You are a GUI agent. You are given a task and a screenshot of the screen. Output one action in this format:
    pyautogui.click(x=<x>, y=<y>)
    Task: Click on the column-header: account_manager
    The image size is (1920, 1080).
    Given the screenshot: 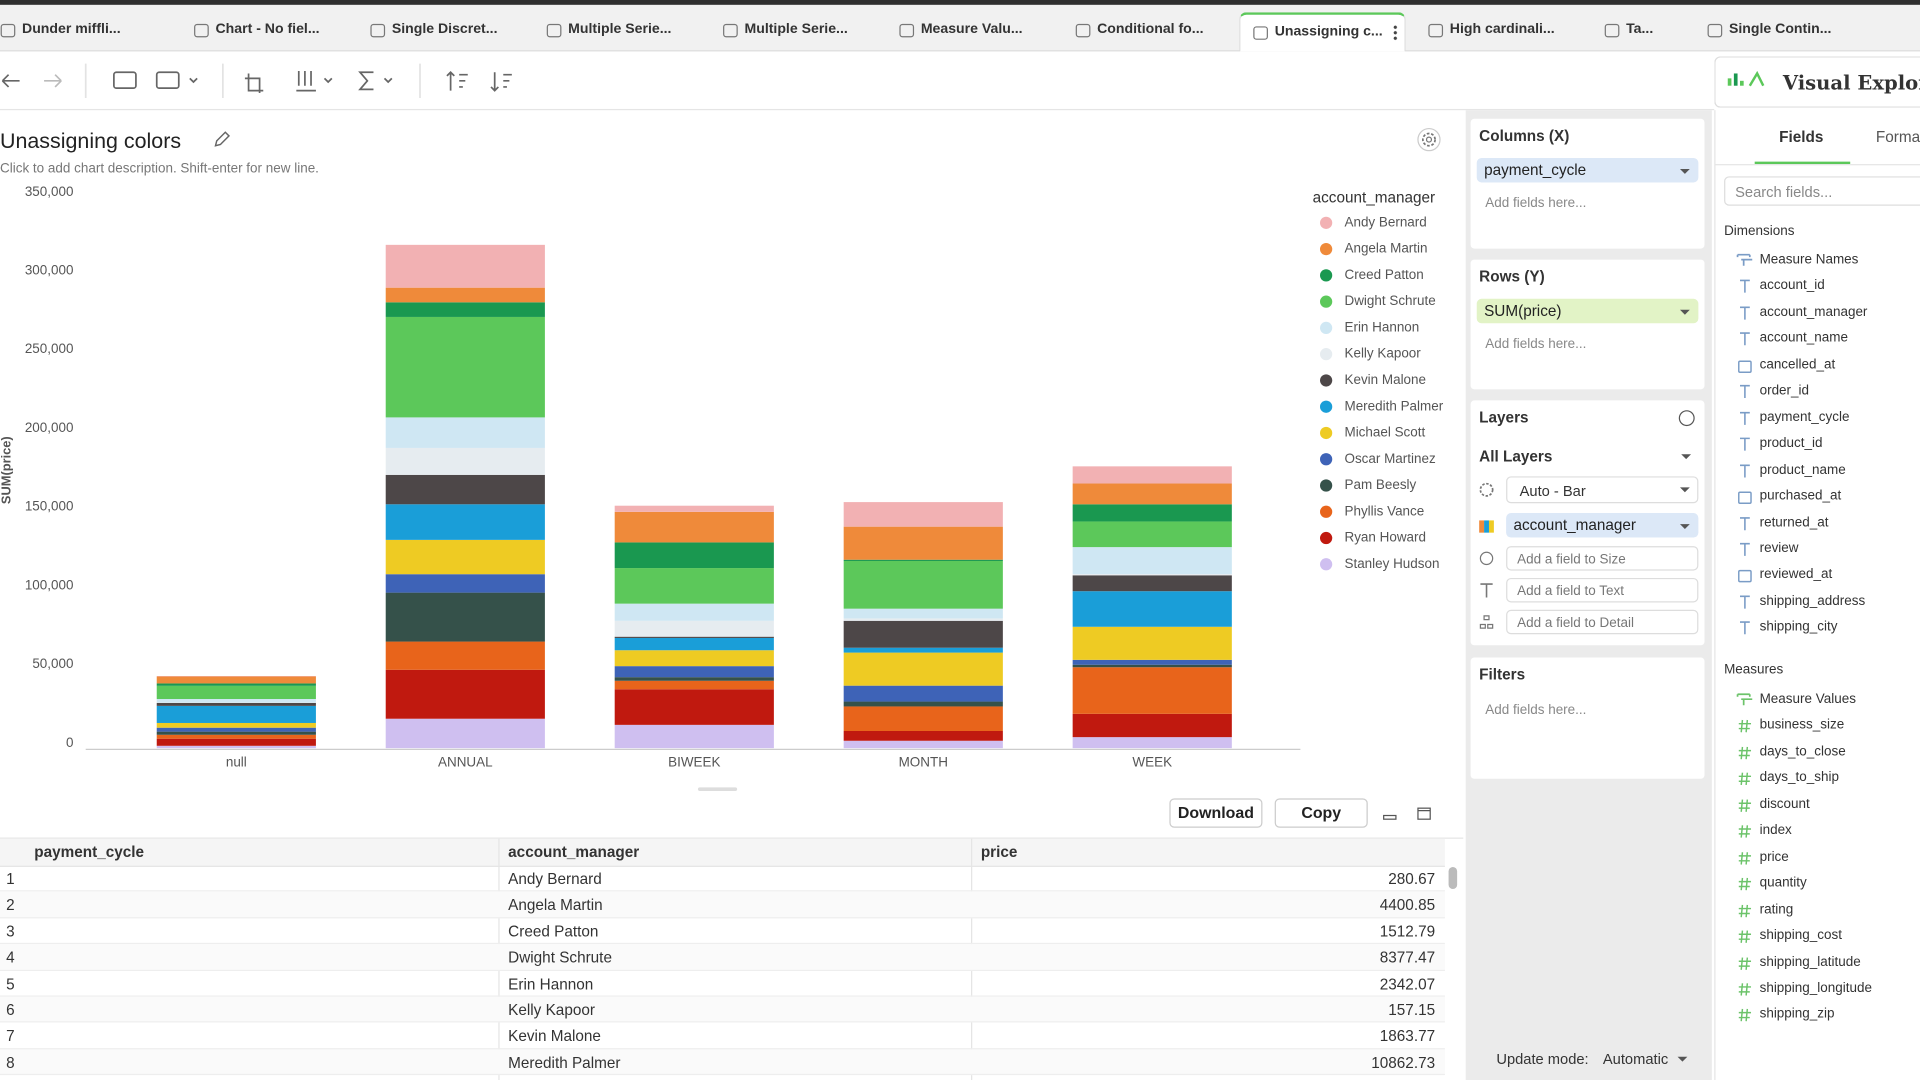 What is the action you would take?
    pyautogui.click(x=573, y=852)
    